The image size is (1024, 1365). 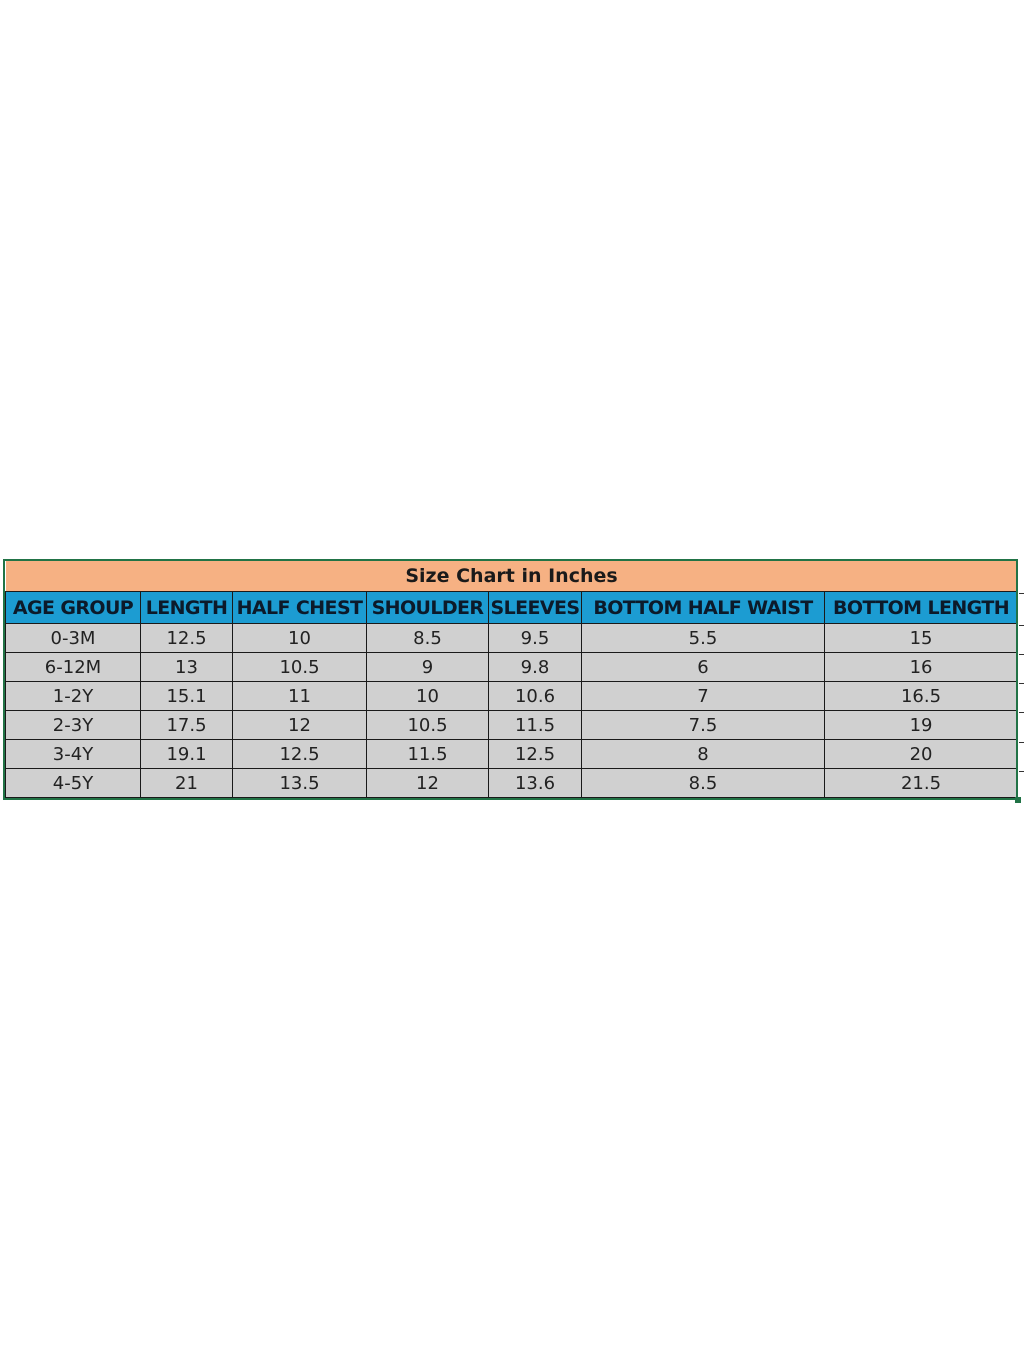 I want to click on table-cell: 9.5, so click(x=535, y=638).